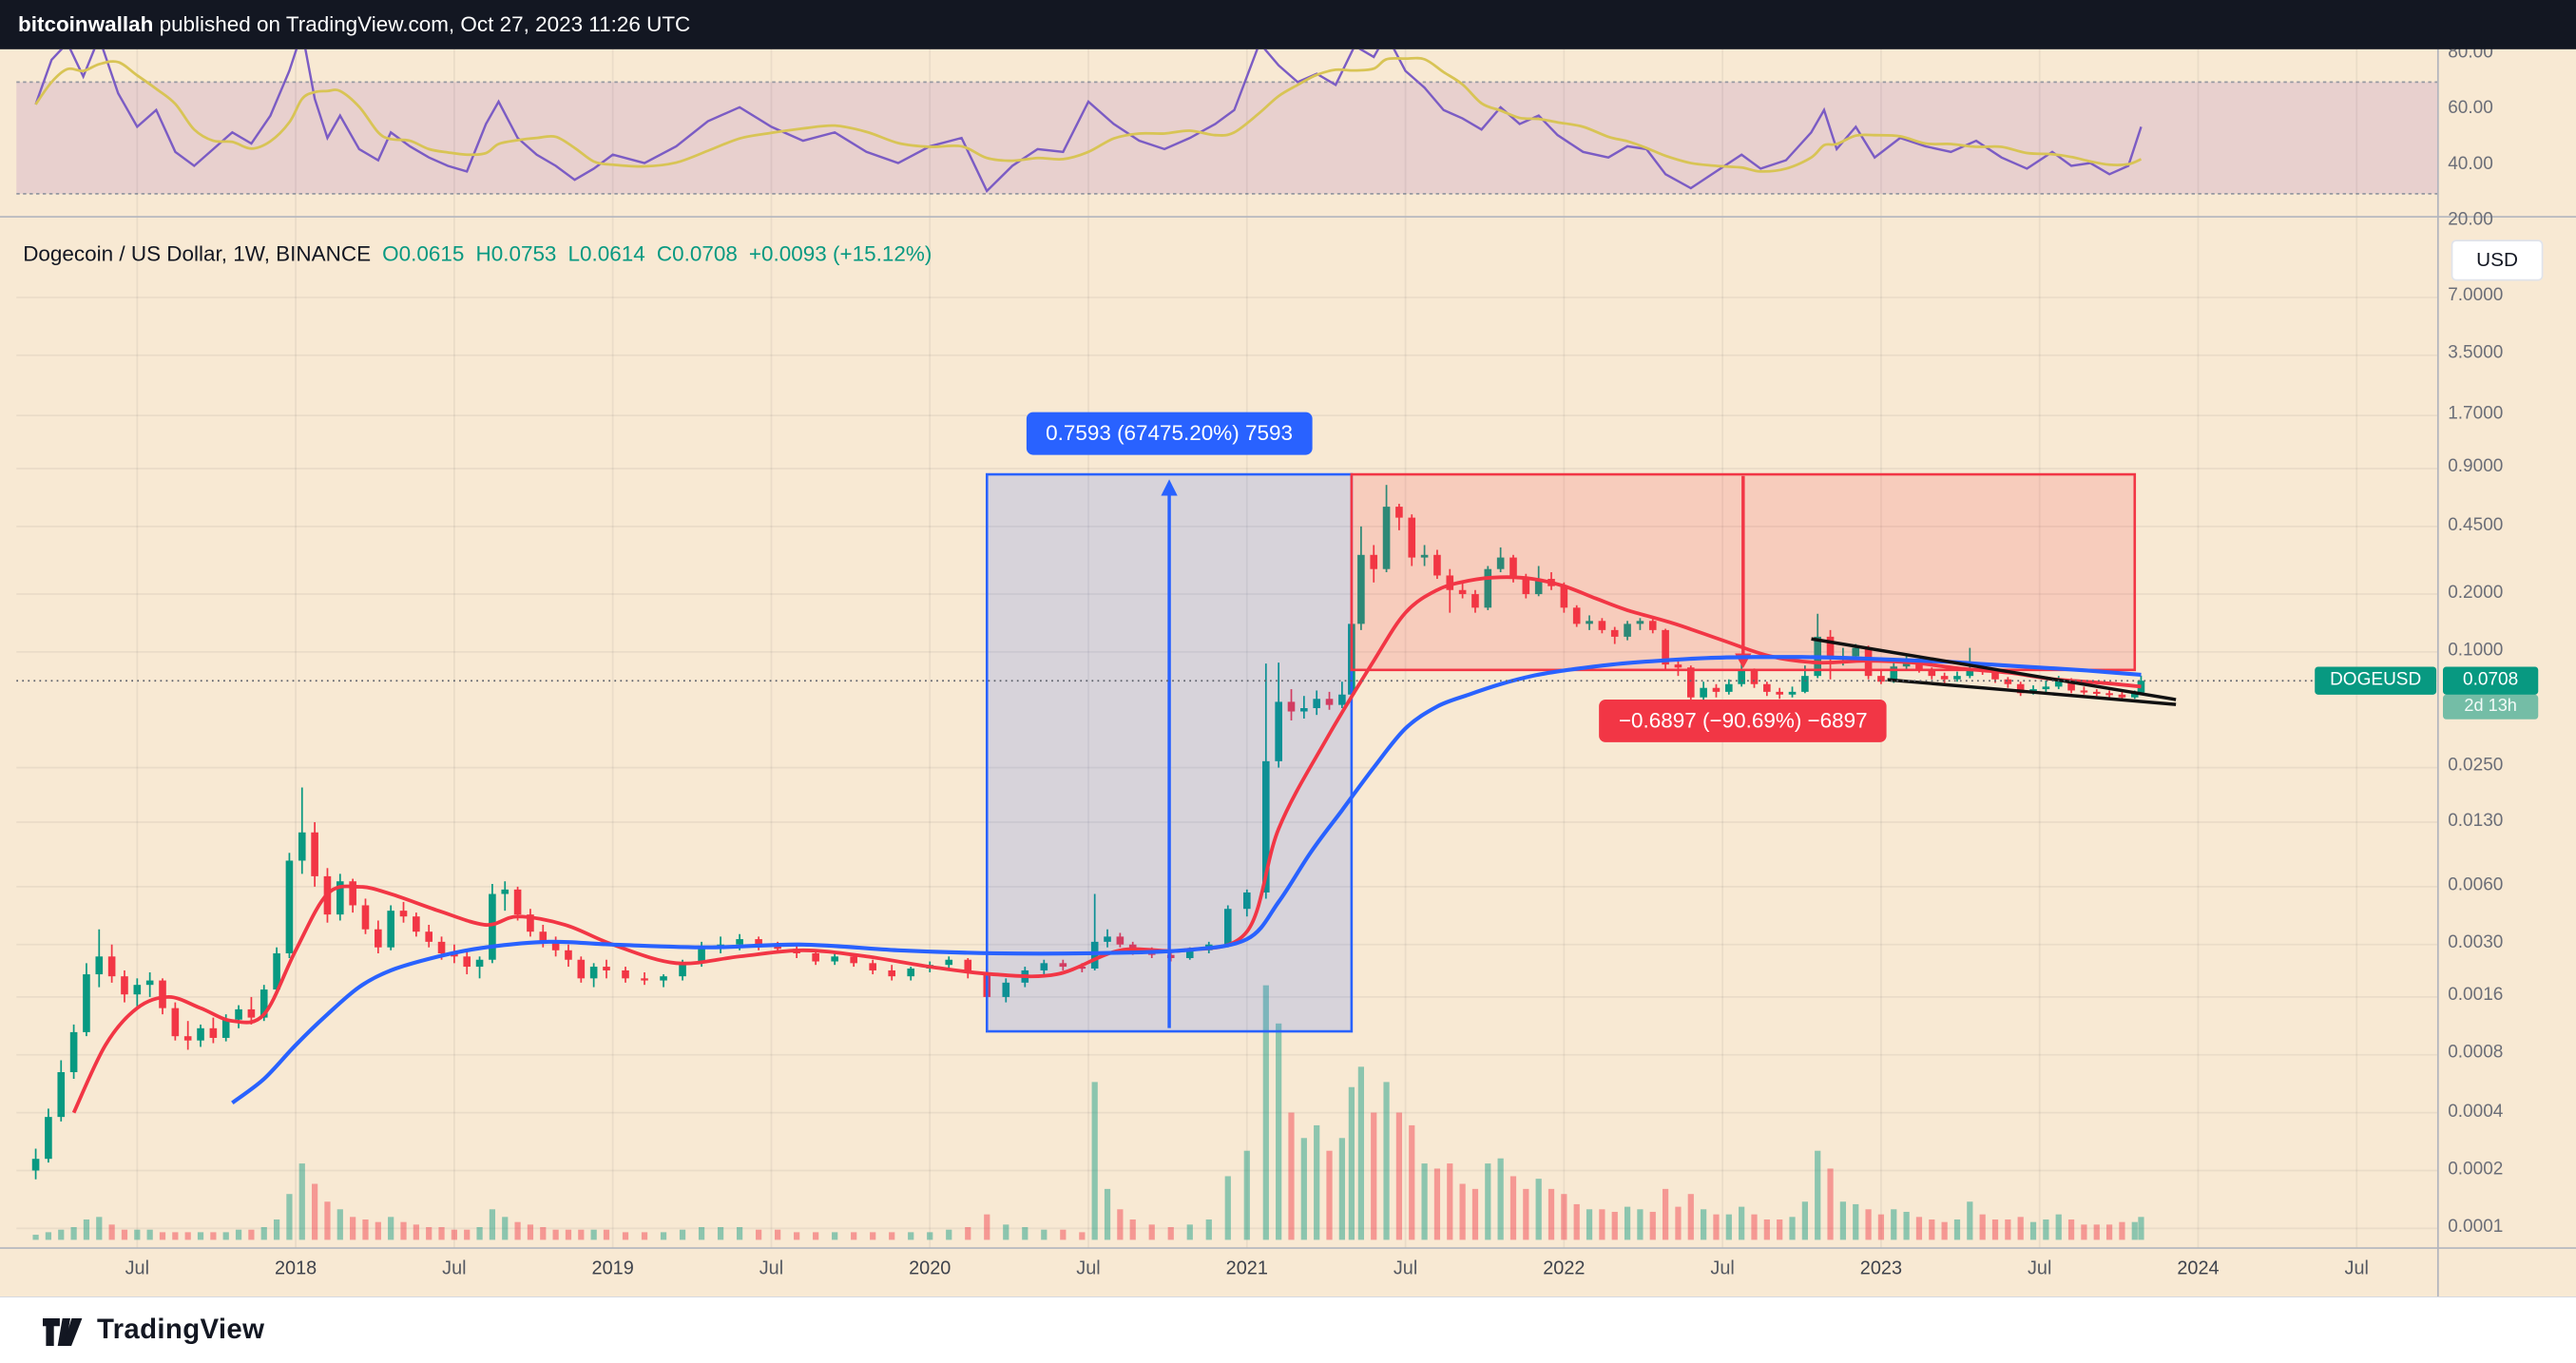 The width and height of the screenshot is (2576, 1363). I want to click on price-axis-label: 0.2000, so click(2476, 592).